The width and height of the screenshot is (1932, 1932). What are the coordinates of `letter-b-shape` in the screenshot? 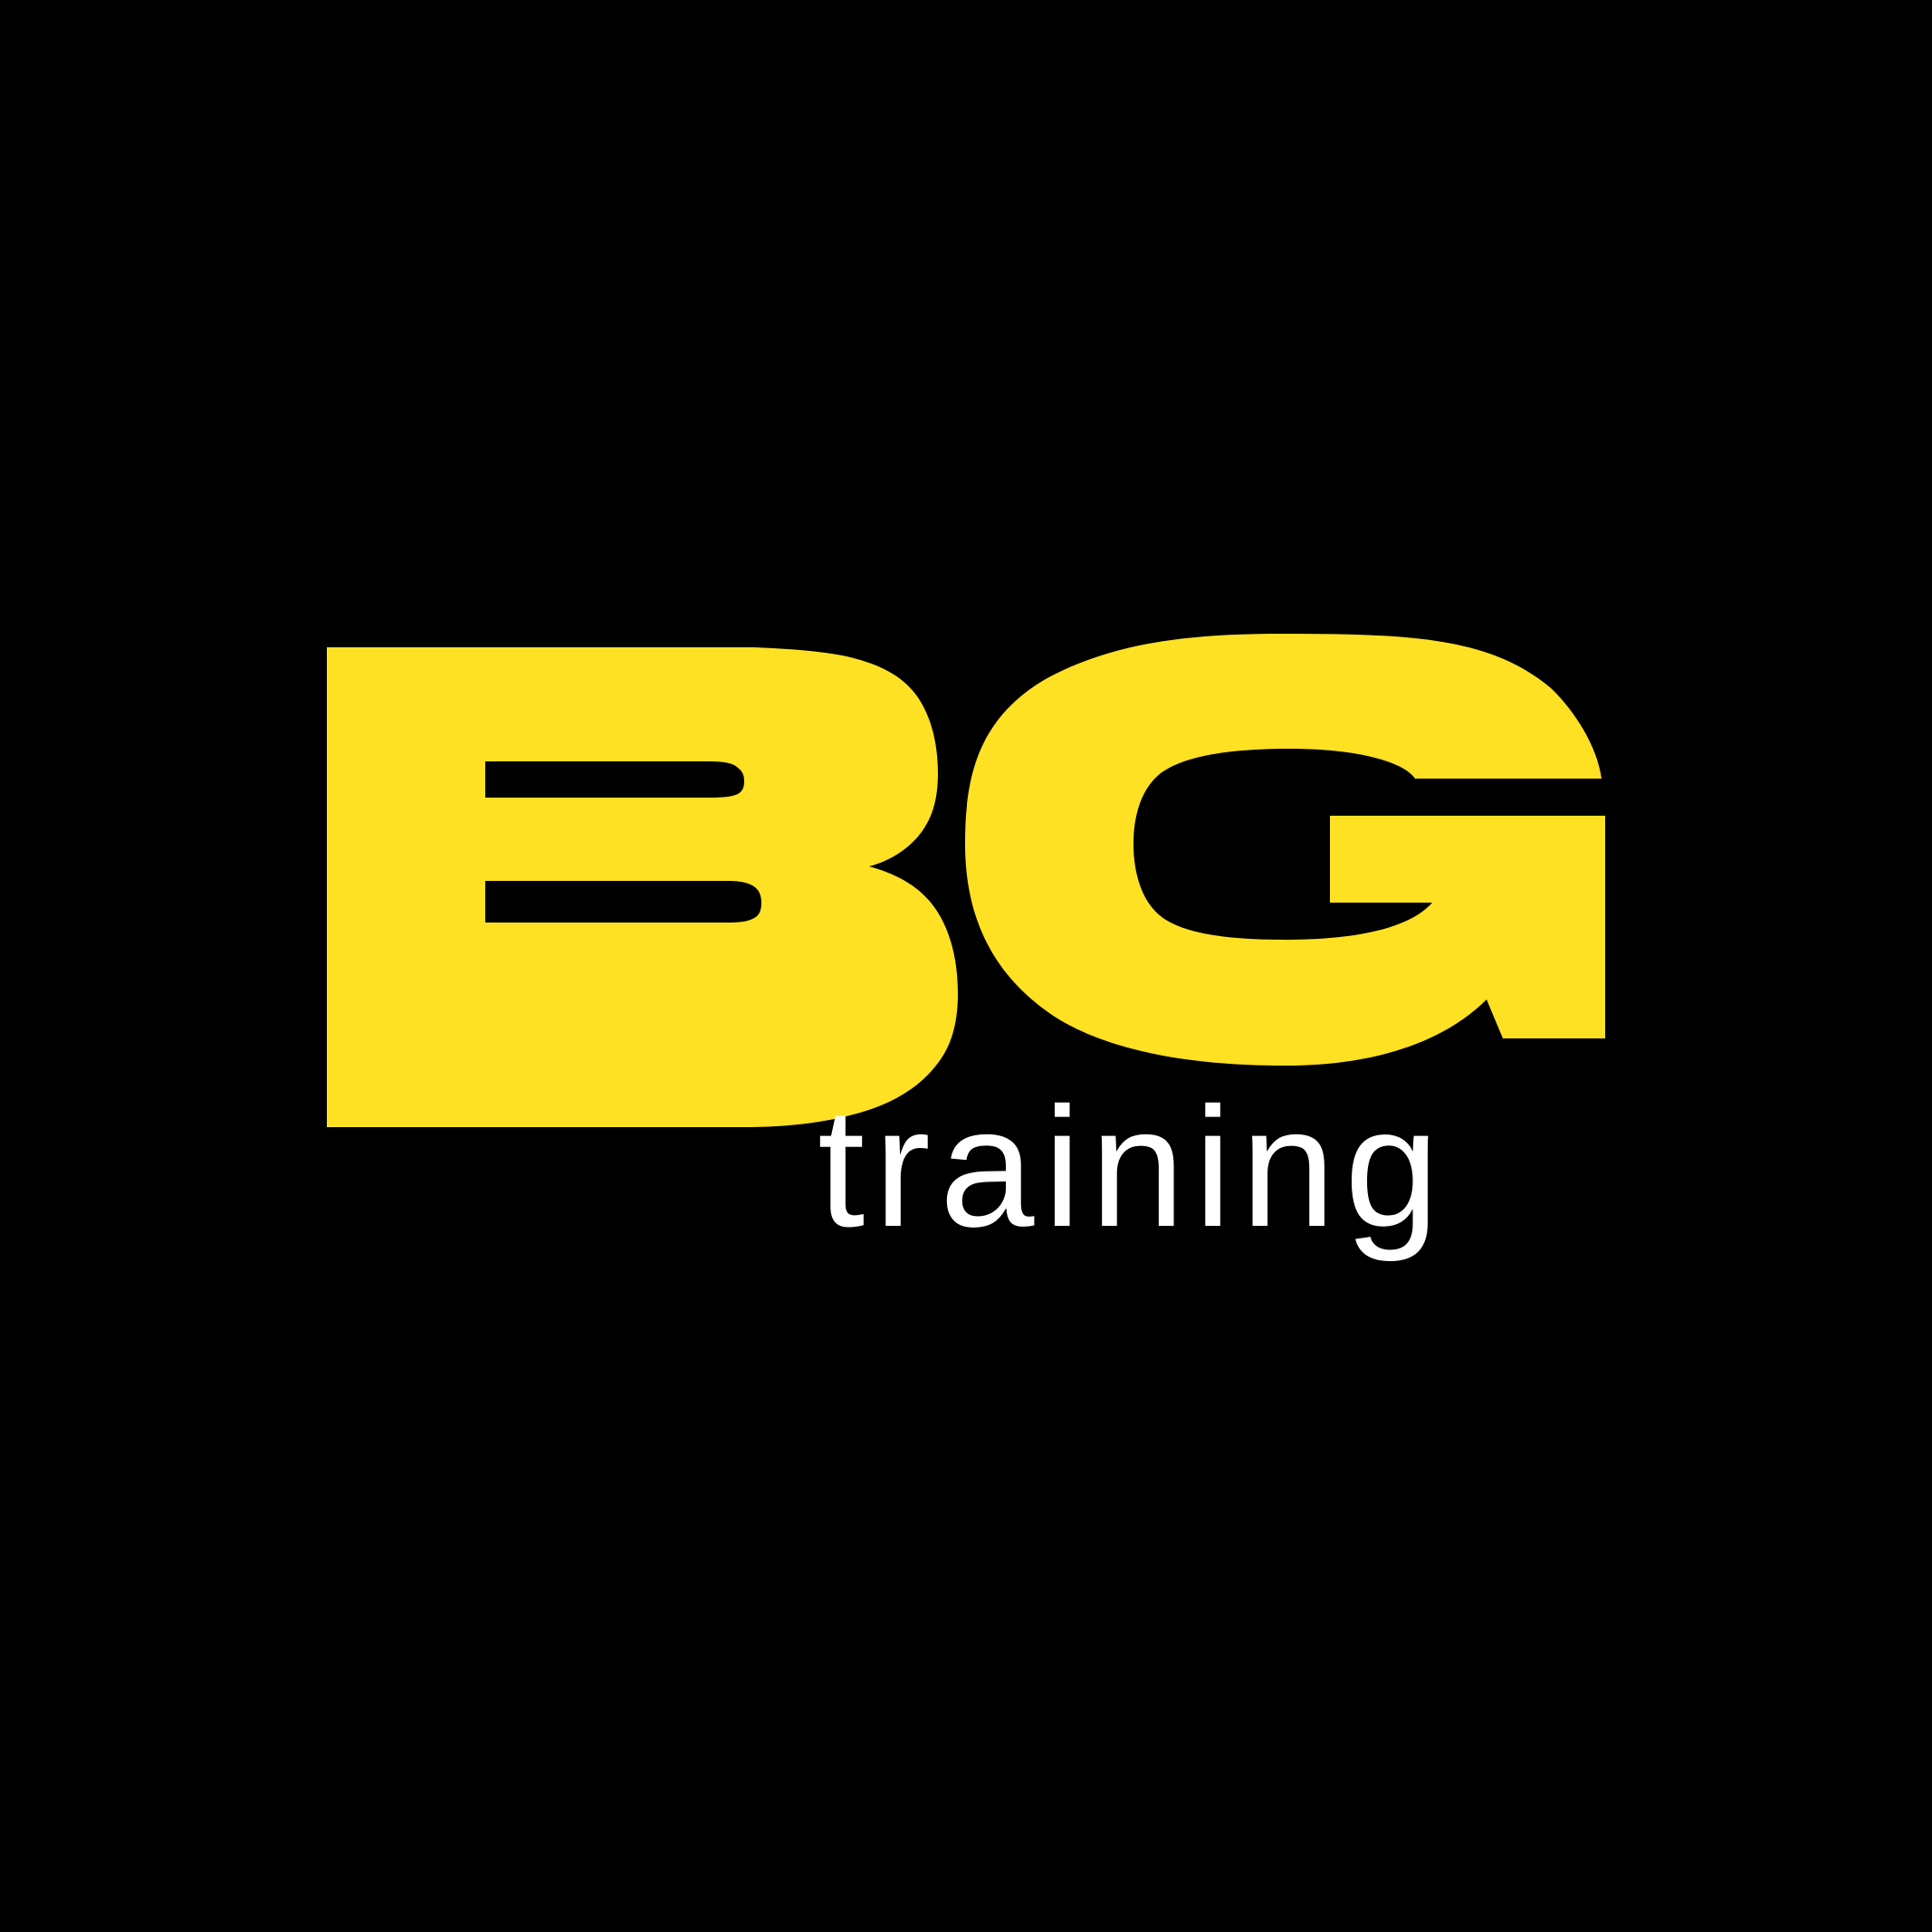 It's located at (642, 887).